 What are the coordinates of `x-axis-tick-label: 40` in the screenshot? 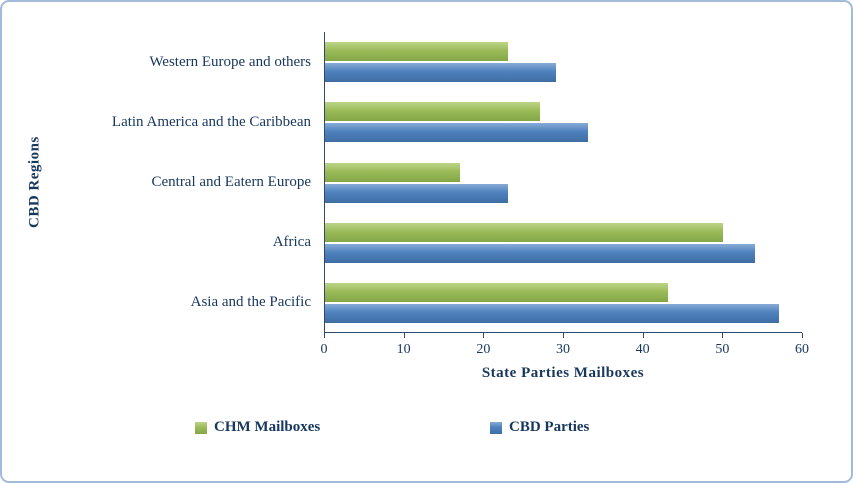 It's located at (642, 349).